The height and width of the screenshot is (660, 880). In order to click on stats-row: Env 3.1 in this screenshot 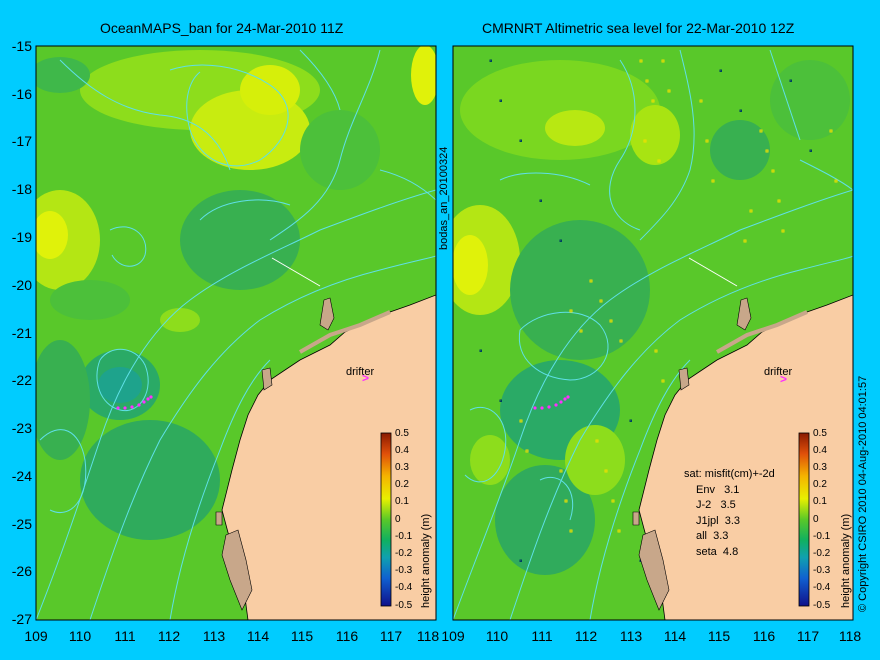, I will do `click(718, 489)`.